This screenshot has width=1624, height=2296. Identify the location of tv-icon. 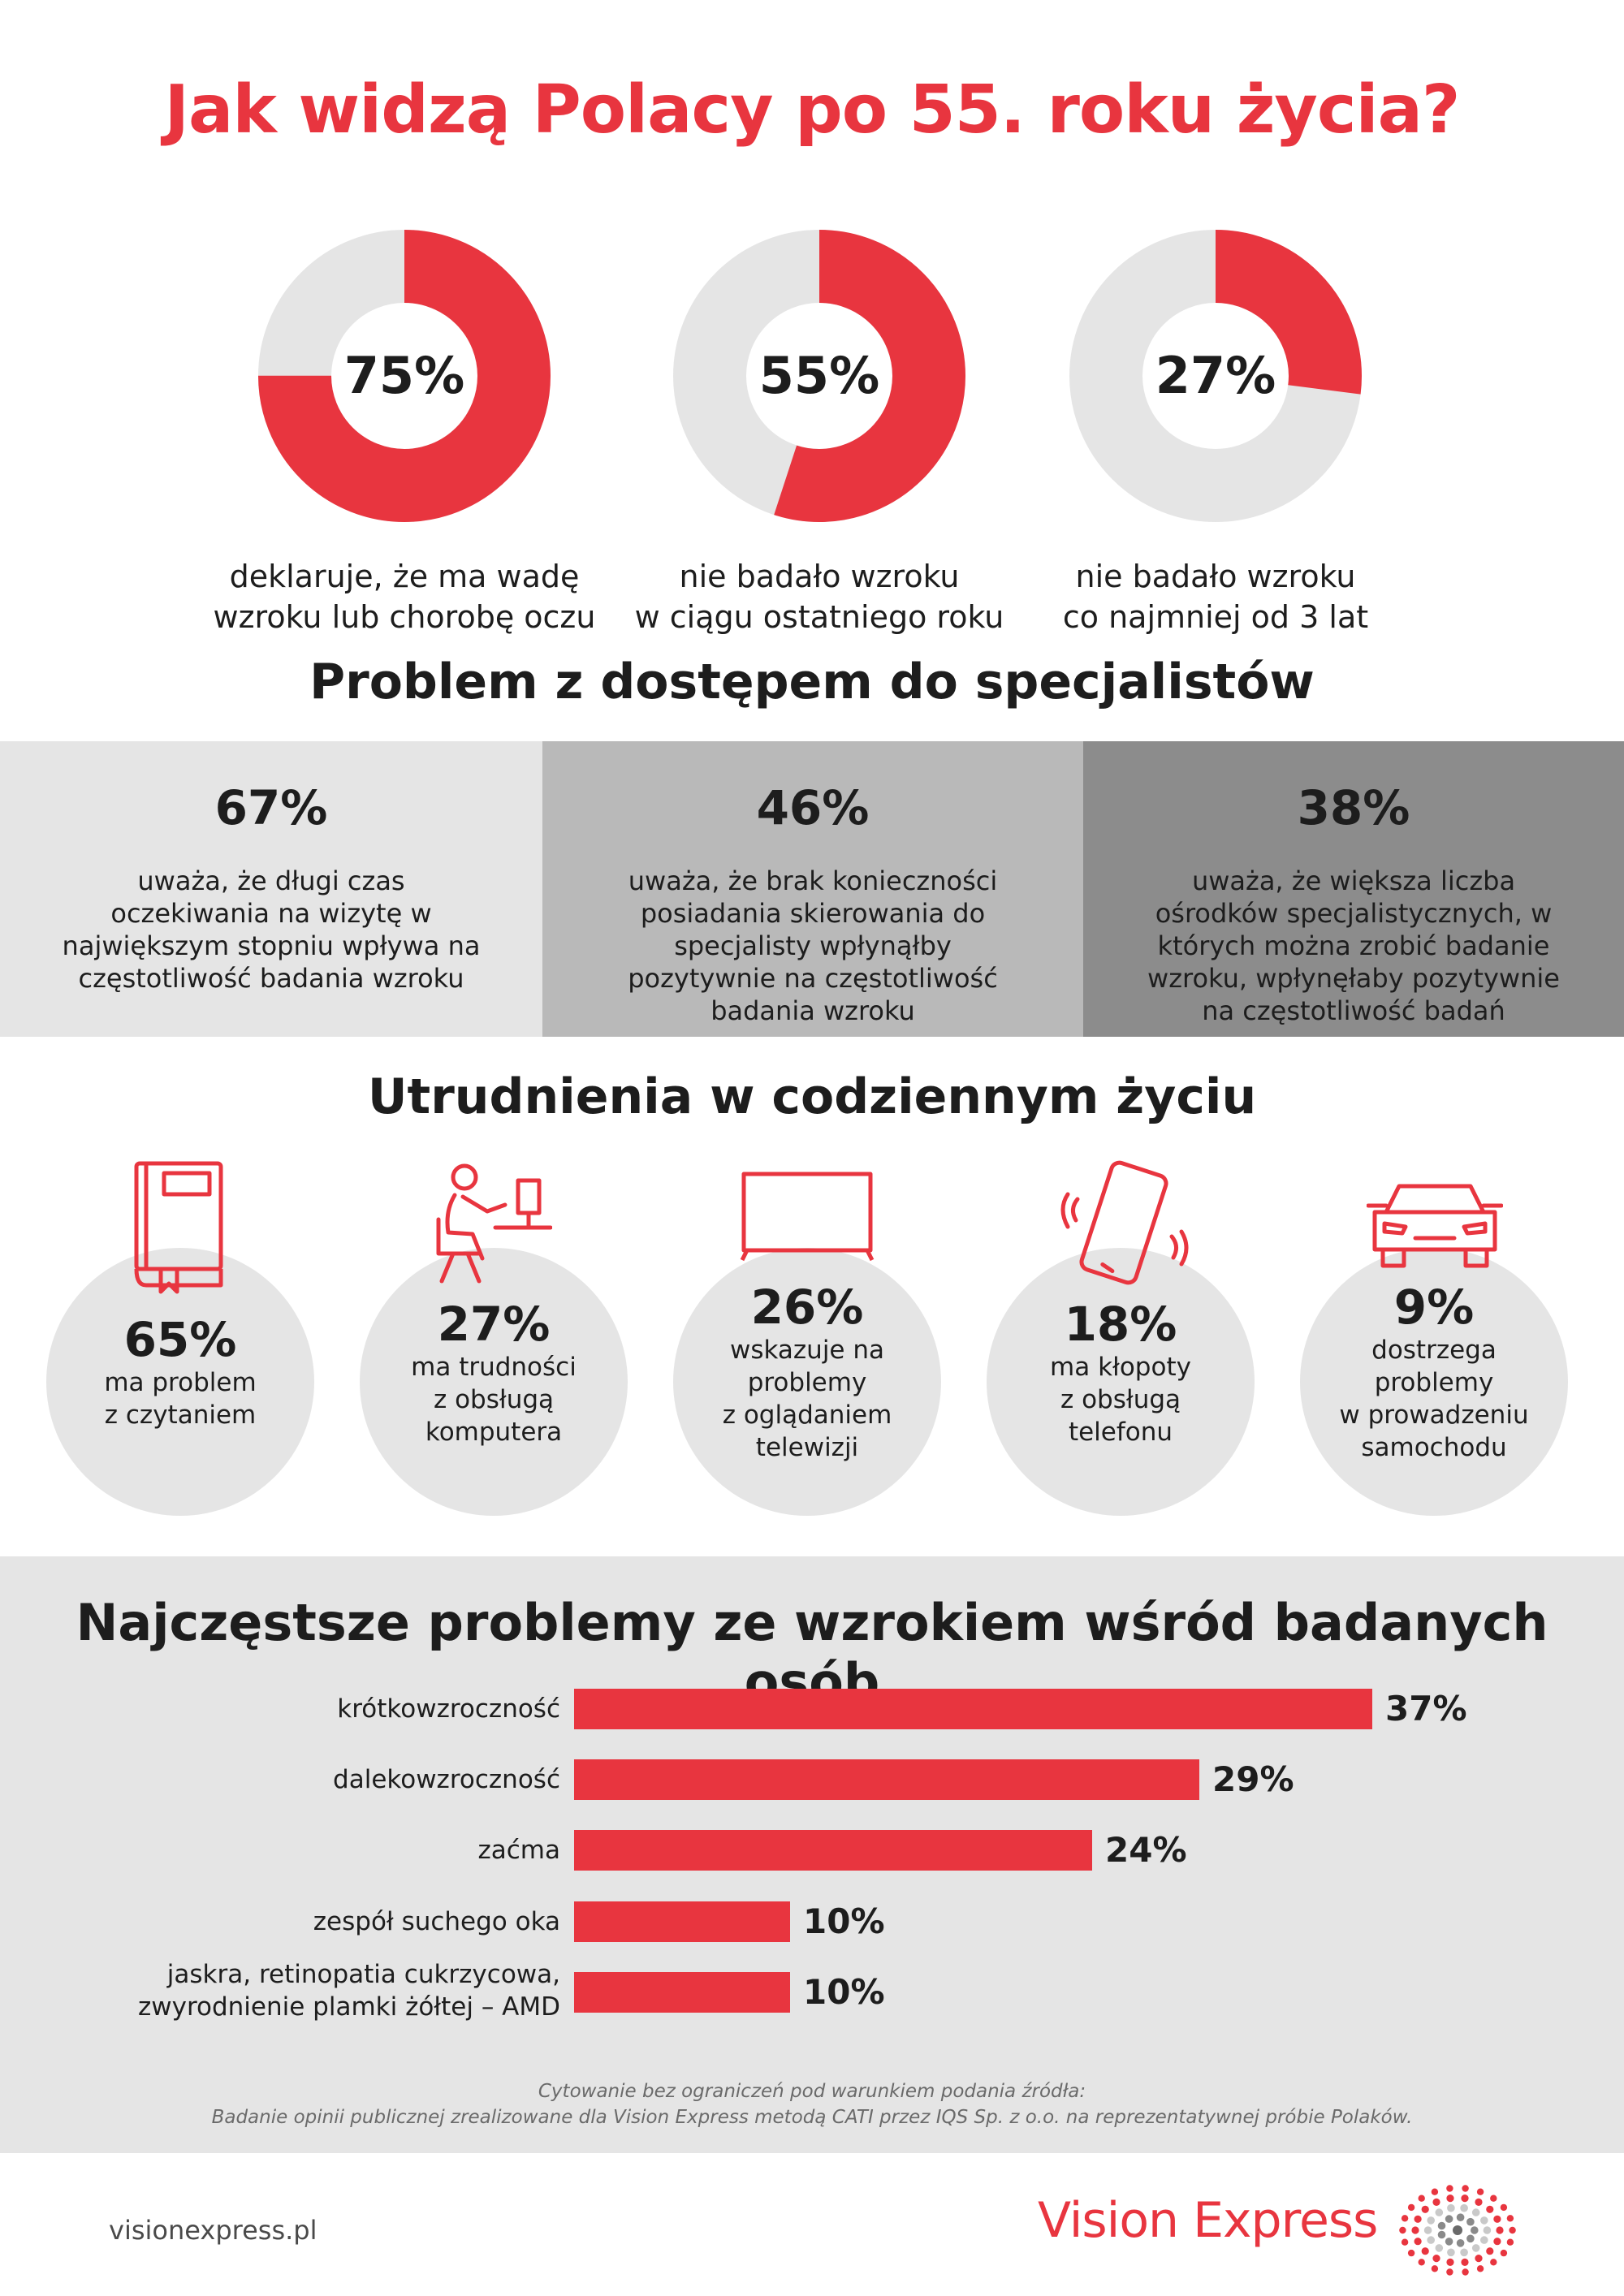
(808, 1217).